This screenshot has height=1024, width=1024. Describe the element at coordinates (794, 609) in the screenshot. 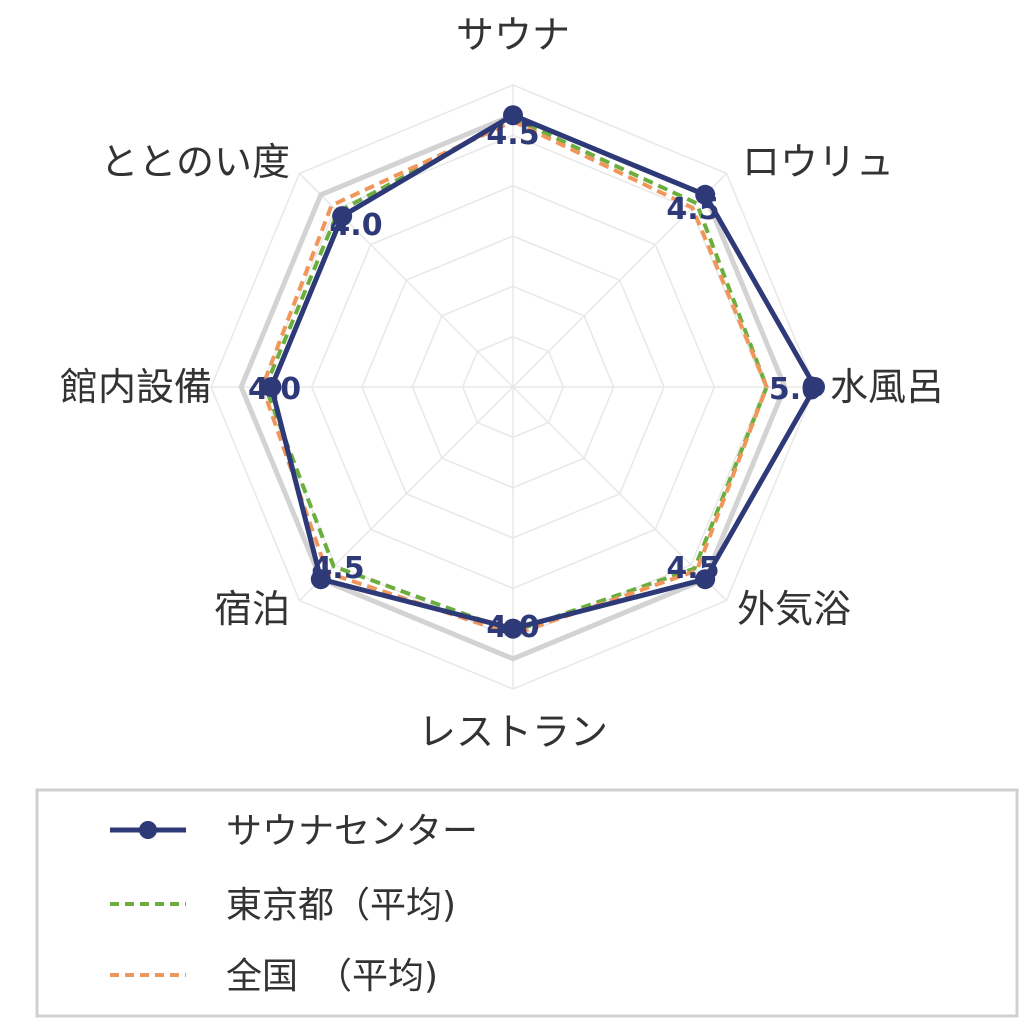

I see `axis-label: 外気浴` at that location.